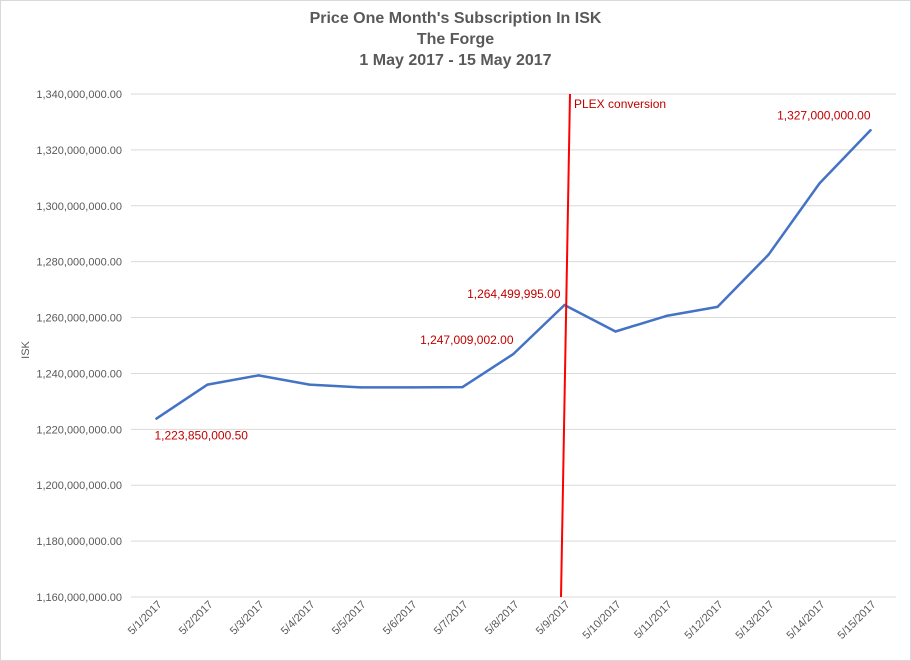 The image size is (911, 661). What do you see at coordinates (514, 294) in the screenshot?
I see `data-label: 1,264,499,995.00` at bounding box center [514, 294].